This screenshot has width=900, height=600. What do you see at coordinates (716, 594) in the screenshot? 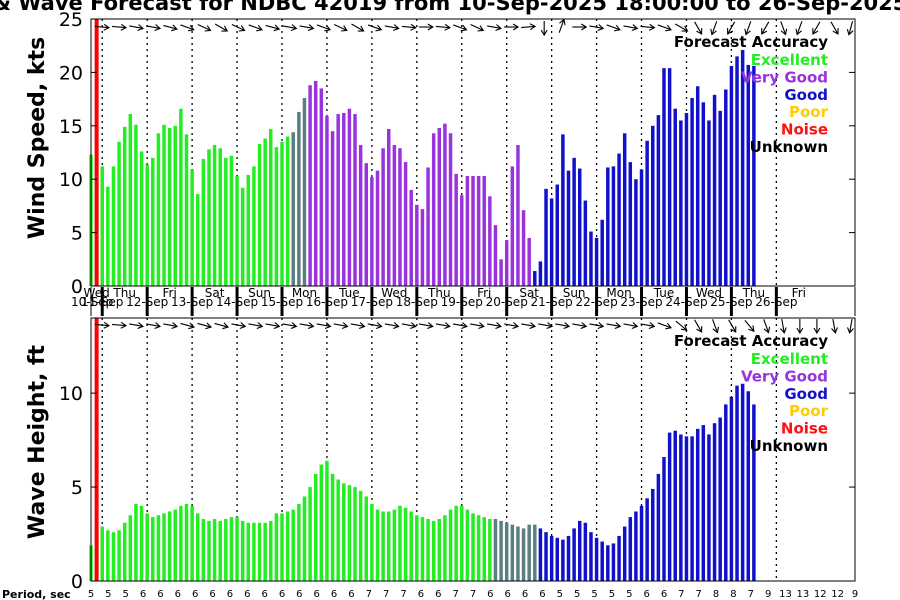
I see `period-label: 8` at bounding box center [716, 594].